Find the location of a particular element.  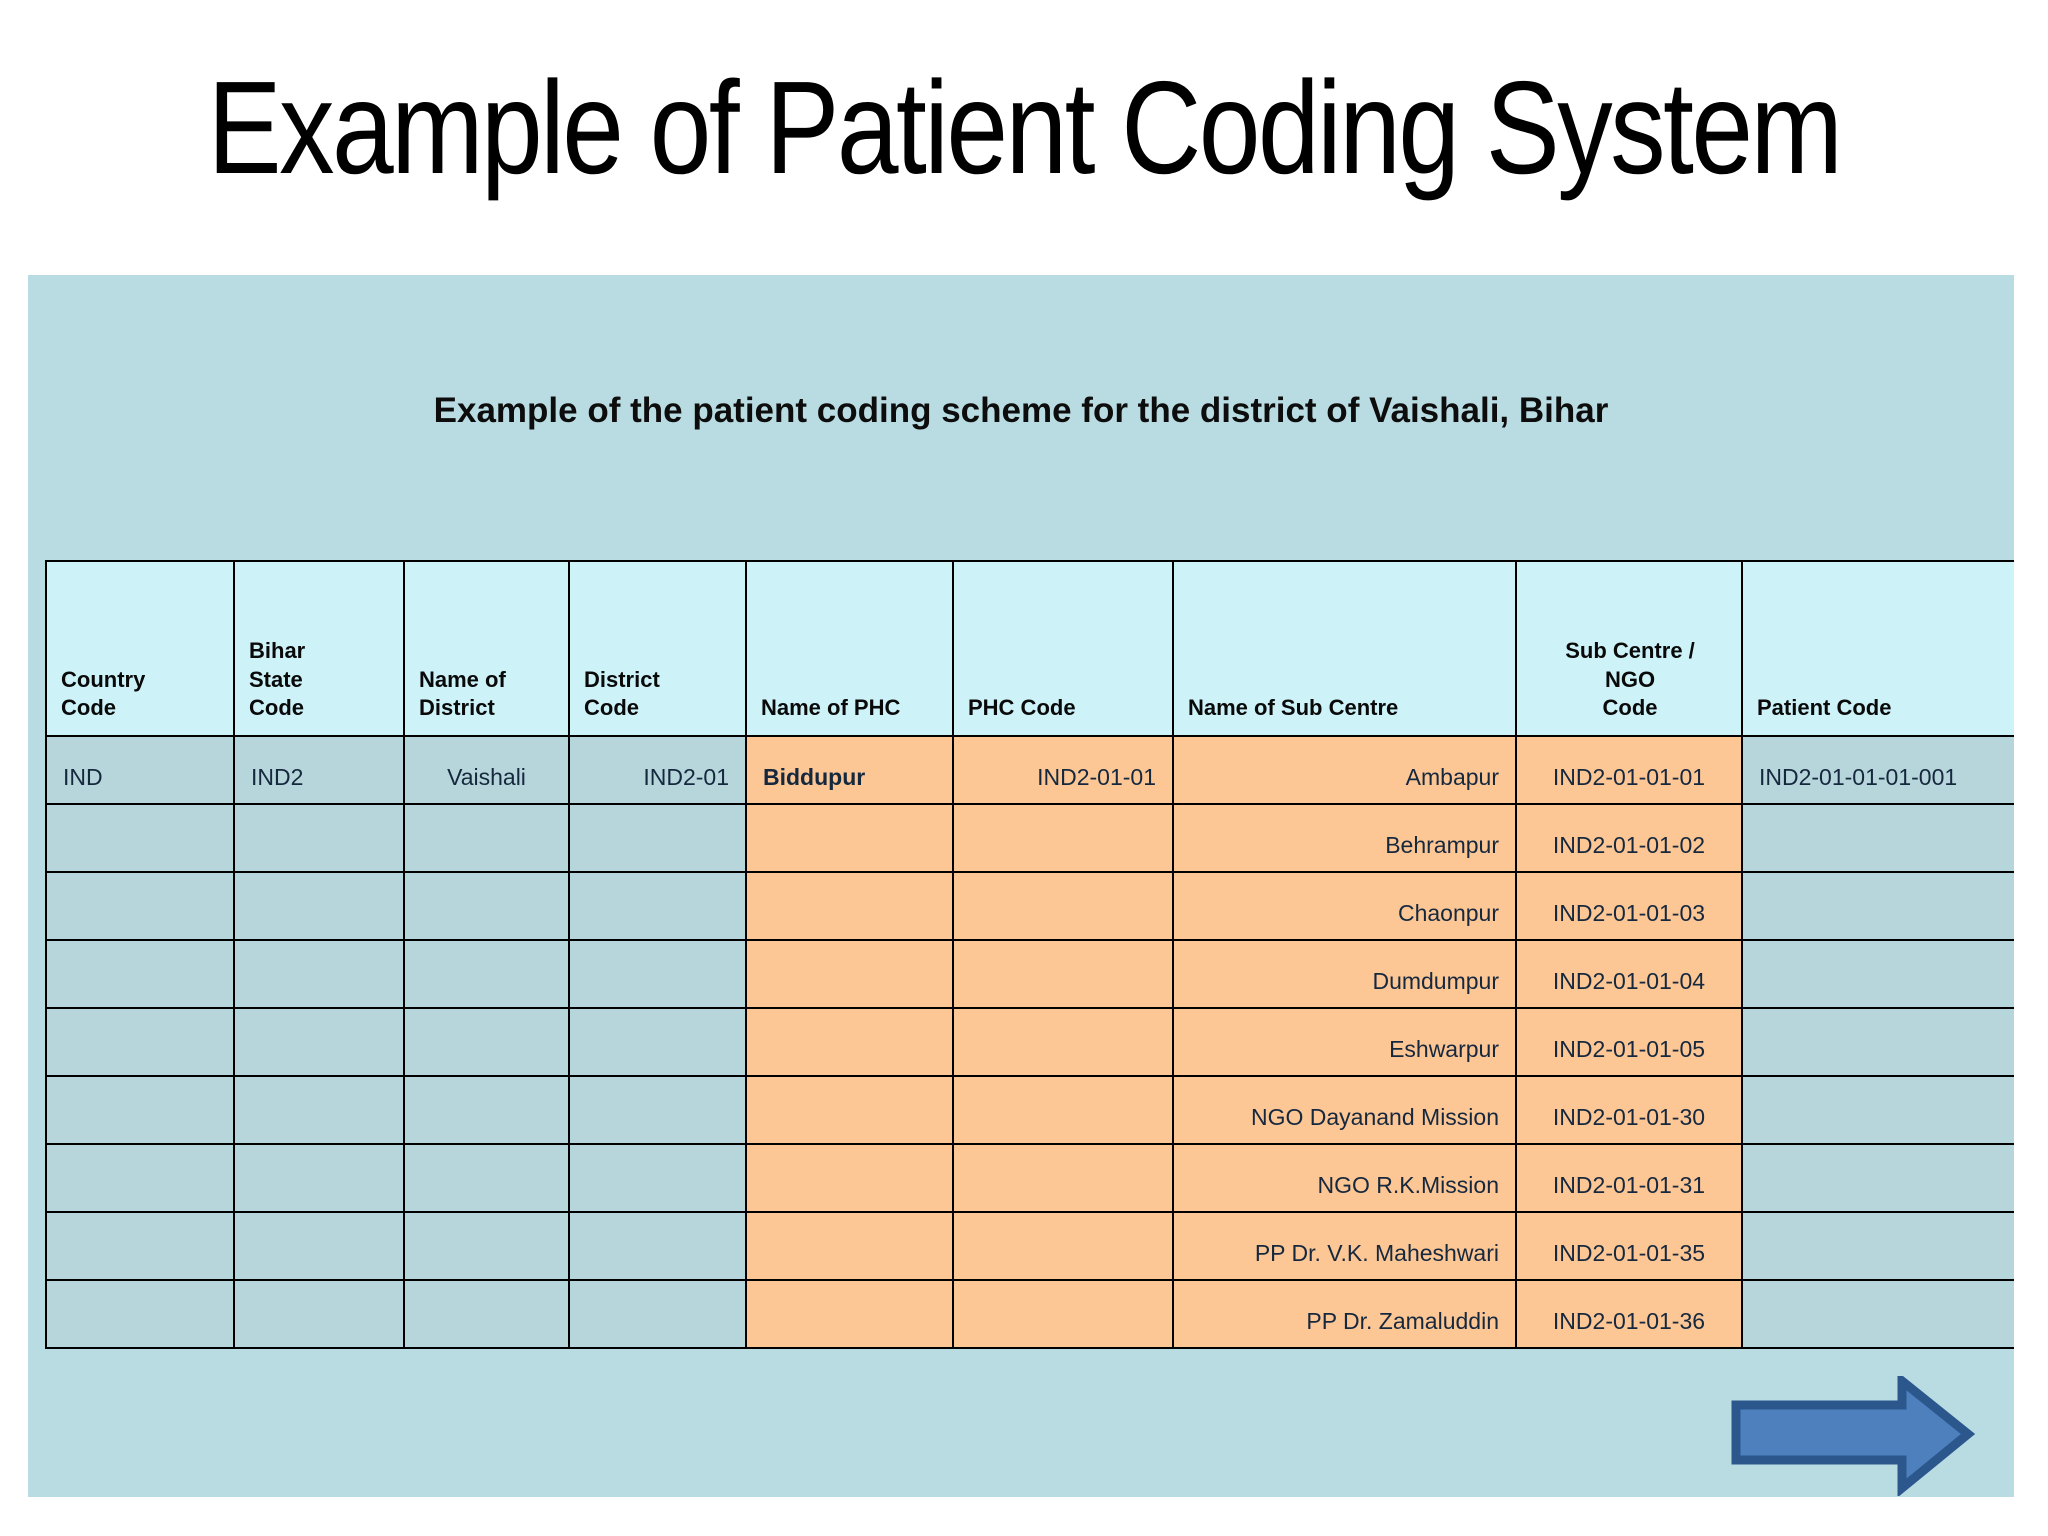

col-header-country-code: Country Code is located at coordinates (140, 648).